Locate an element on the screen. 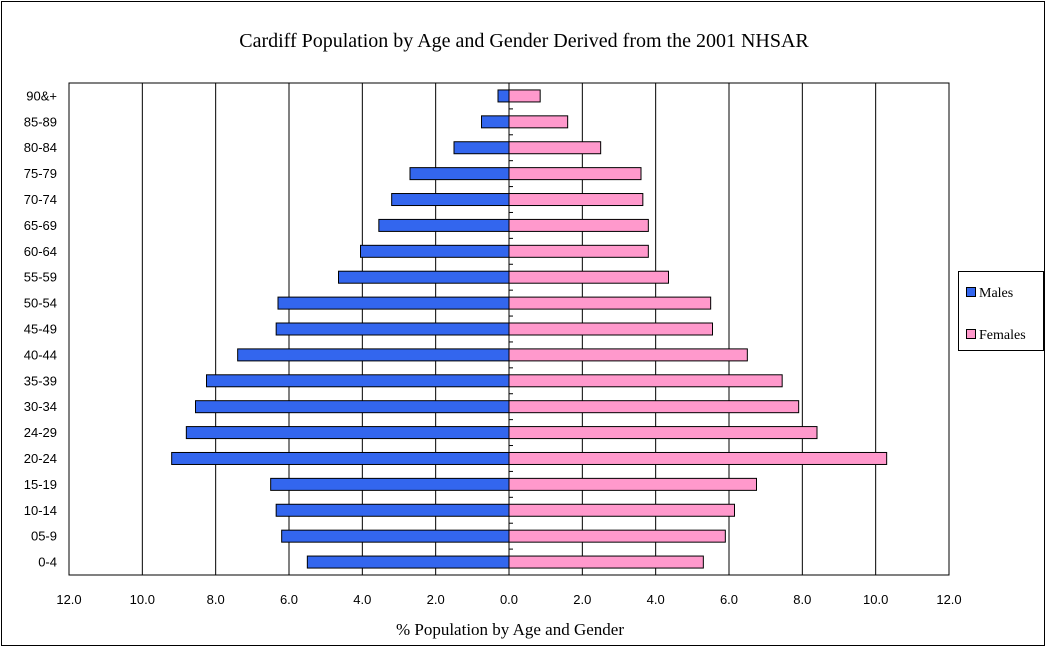 The width and height of the screenshot is (1048, 648). legend: Males Females is located at coordinates (1001, 311).